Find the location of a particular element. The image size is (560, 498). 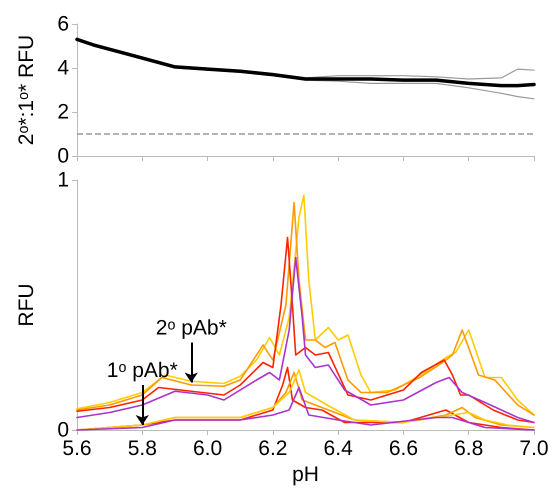

x-tick-label: 6.6 is located at coordinates (403, 448).